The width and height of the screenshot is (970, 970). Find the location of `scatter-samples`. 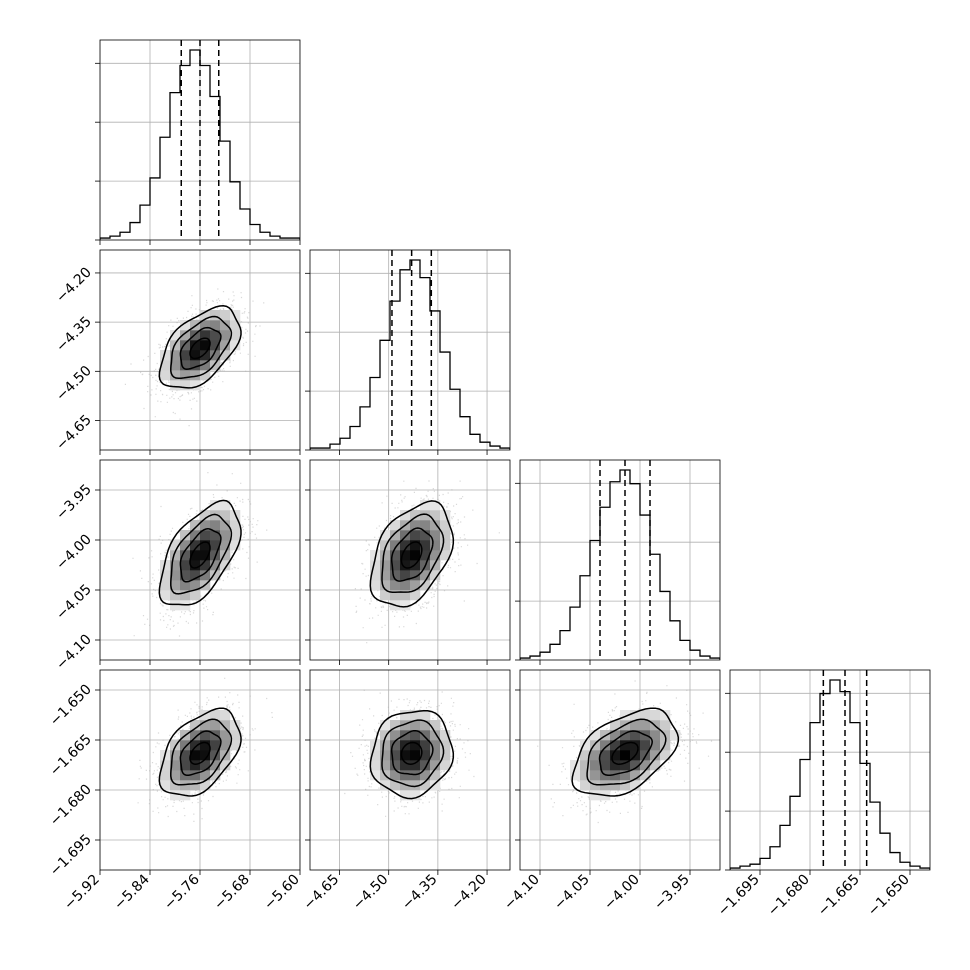

scatter-samples is located at coordinates (194, 357).